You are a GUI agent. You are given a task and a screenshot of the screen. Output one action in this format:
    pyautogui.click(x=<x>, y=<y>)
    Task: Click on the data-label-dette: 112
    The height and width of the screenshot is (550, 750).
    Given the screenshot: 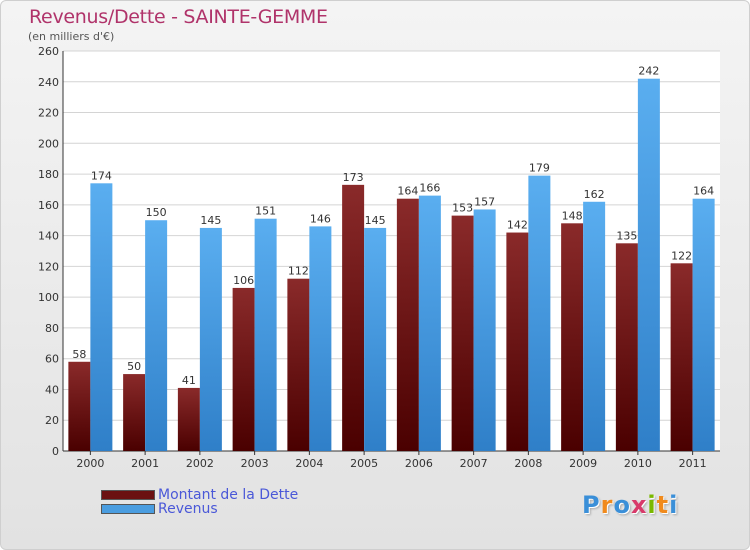 What is the action you would take?
    pyautogui.click(x=298, y=271)
    